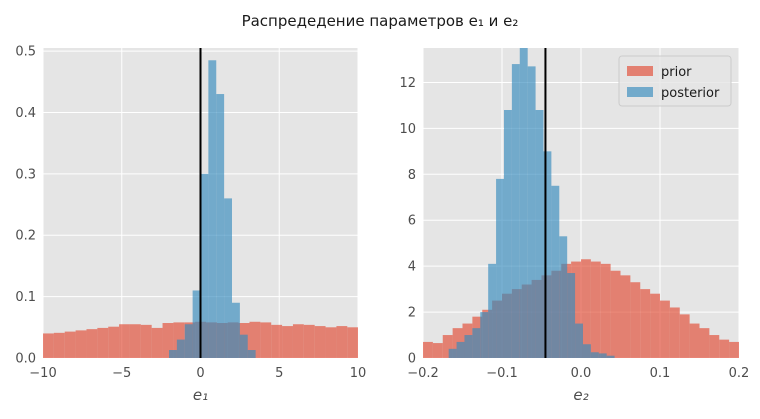  I want to click on x-tick-label: 0.0, so click(581, 373).